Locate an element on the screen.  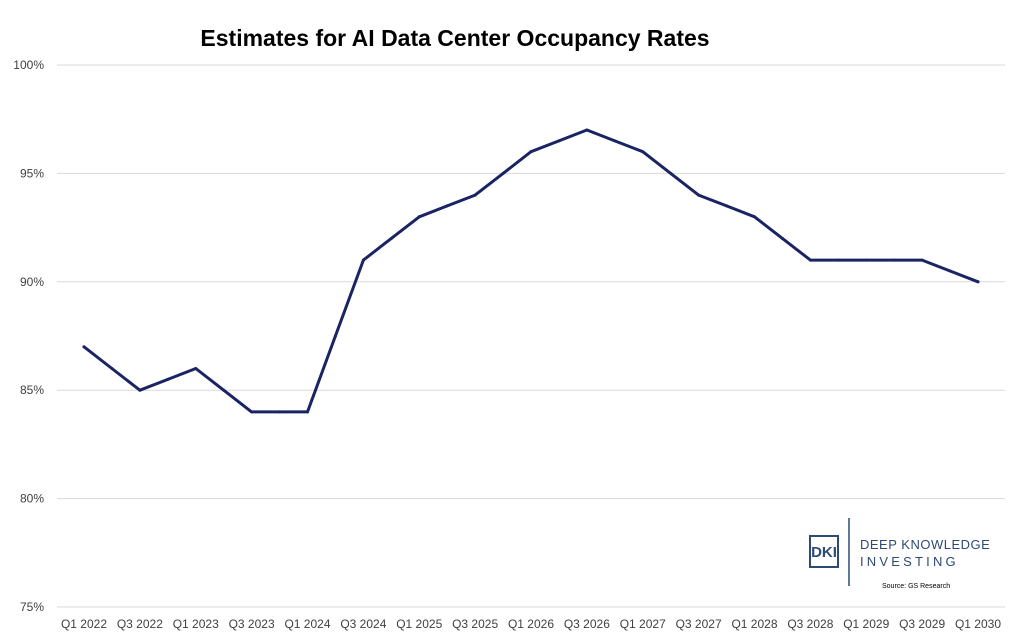
x-tick-label: Q1 2025 is located at coordinates (419, 624).